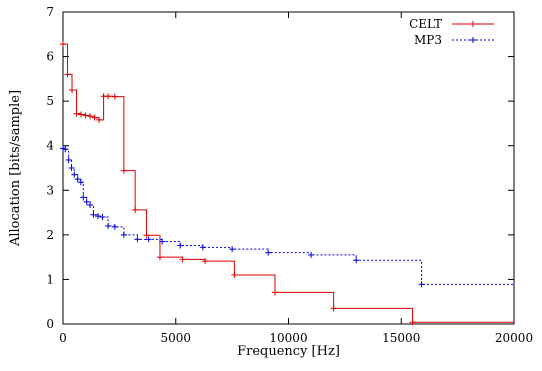  What do you see at coordinates (401, 338) in the screenshot?
I see `x-tick-label: 15000` at bounding box center [401, 338].